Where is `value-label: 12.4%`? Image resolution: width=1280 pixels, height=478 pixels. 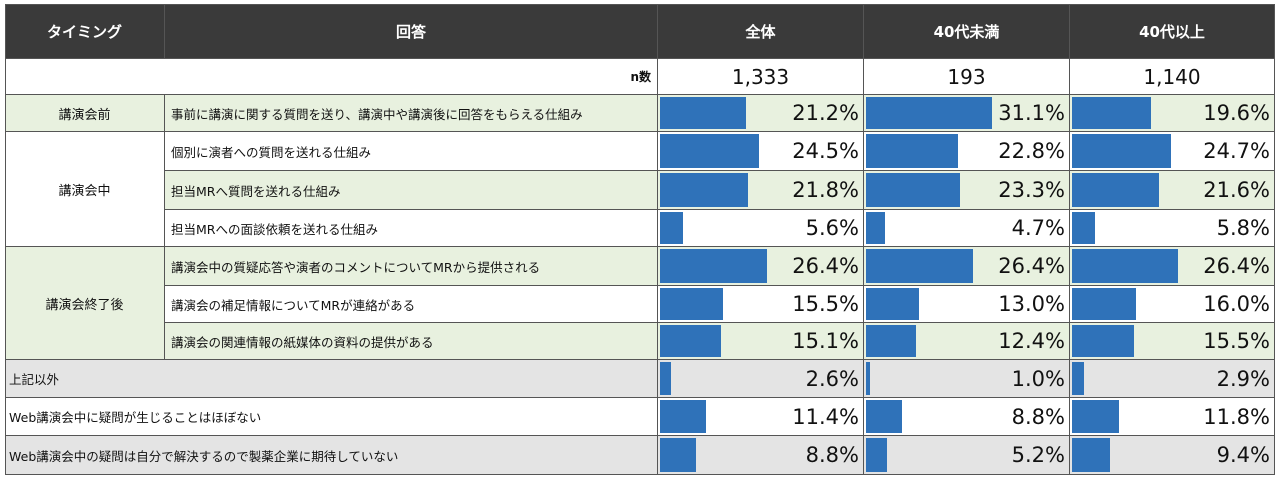
value-label: 12.4% is located at coordinates (1031, 341).